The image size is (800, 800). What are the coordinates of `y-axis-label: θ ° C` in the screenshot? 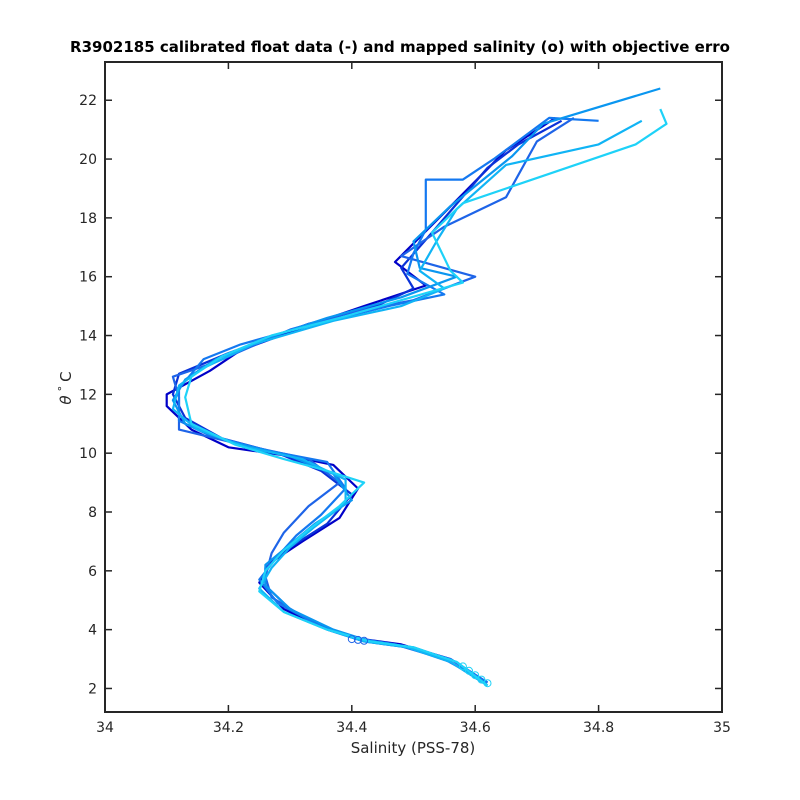 It's located at (65, 387).